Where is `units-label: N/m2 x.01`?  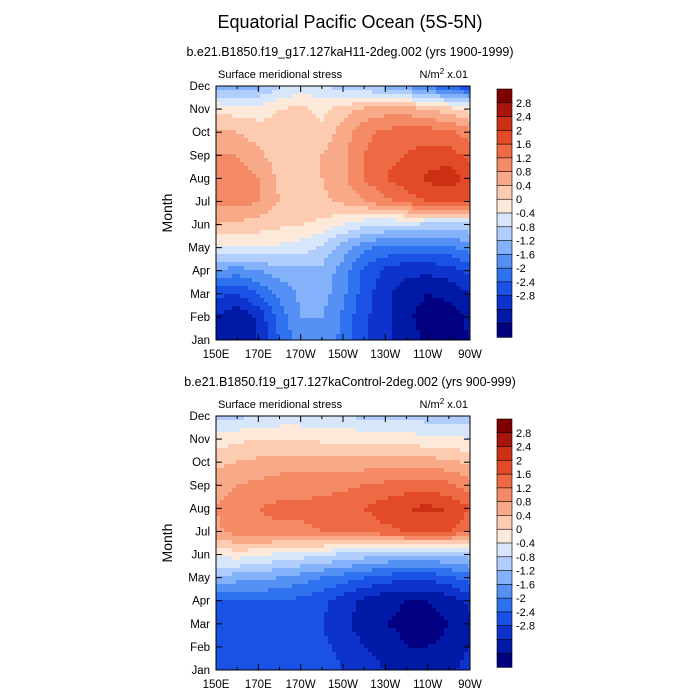 units-label: N/m2 x.01 is located at coordinates (444, 74).